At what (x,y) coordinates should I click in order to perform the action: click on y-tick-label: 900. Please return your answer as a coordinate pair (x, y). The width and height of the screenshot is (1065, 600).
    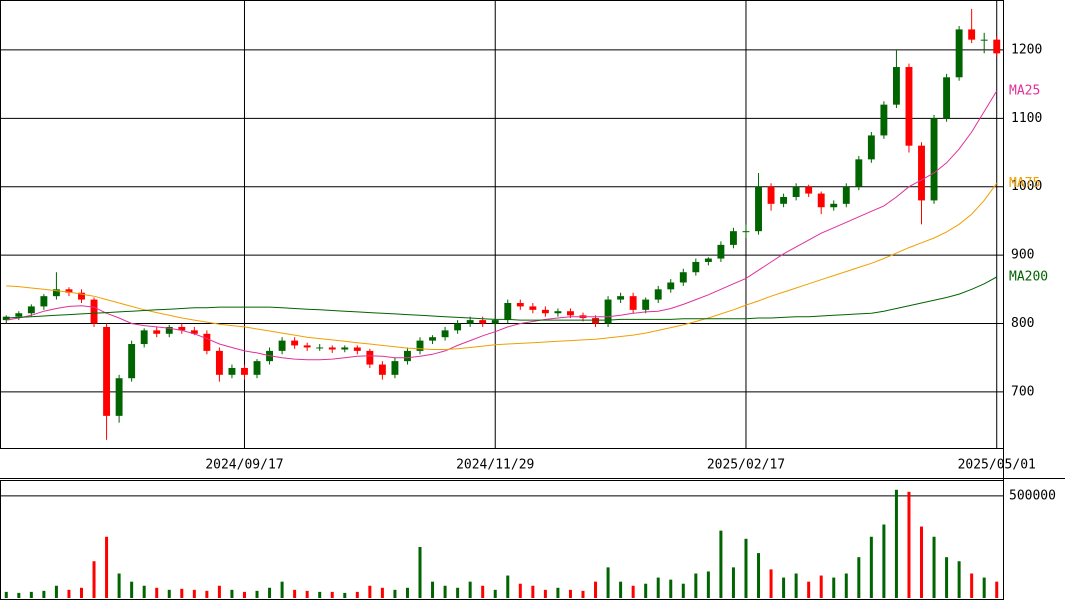
    Looking at the image, I should click on (1022, 255).